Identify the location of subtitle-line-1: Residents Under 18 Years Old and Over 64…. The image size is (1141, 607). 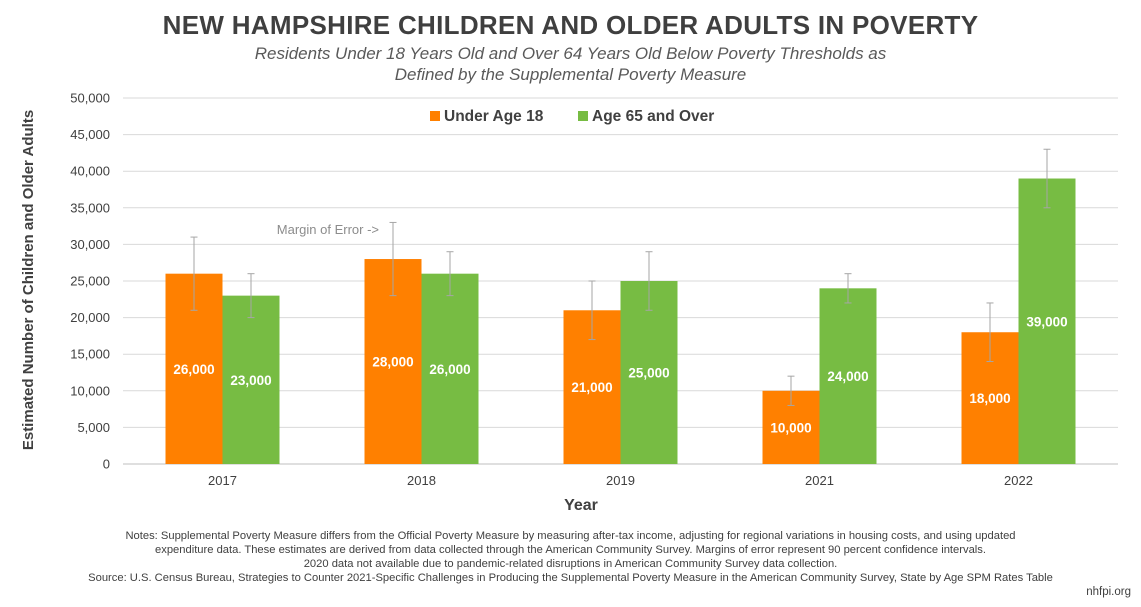
(570, 53).